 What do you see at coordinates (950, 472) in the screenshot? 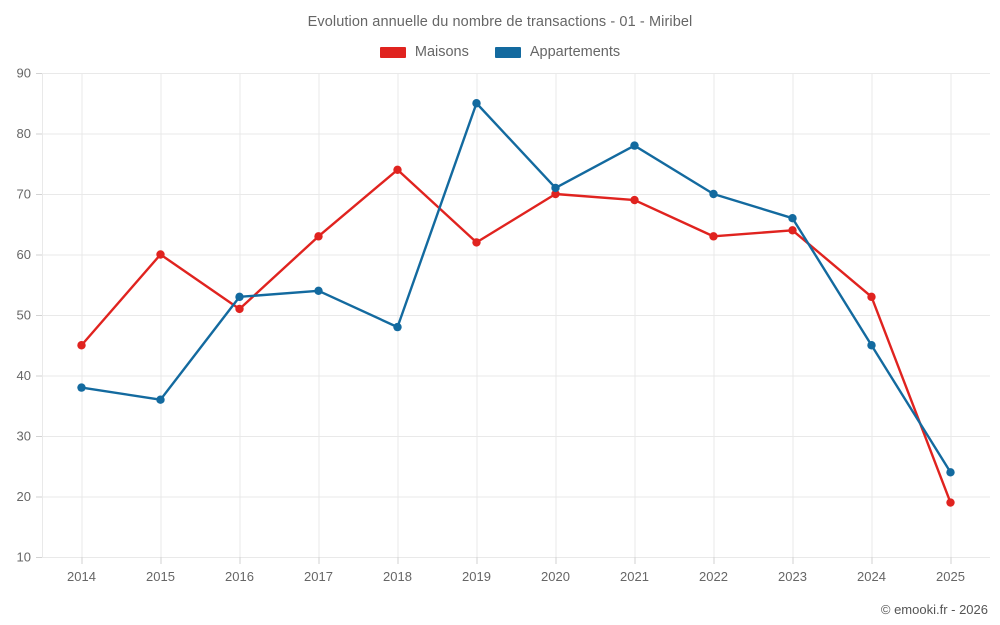
I see `data-point-appartements-2025` at bounding box center [950, 472].